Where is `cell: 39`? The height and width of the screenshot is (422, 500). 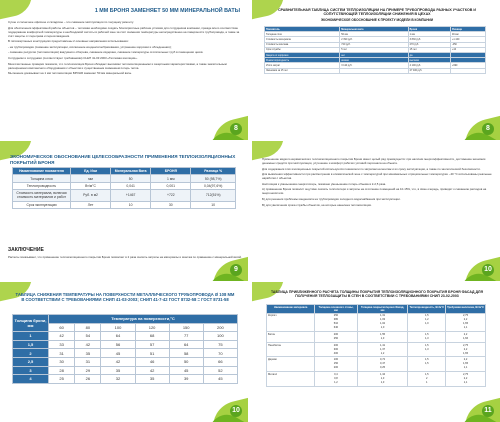 cell: 39 is located at coordinates (186, 379).